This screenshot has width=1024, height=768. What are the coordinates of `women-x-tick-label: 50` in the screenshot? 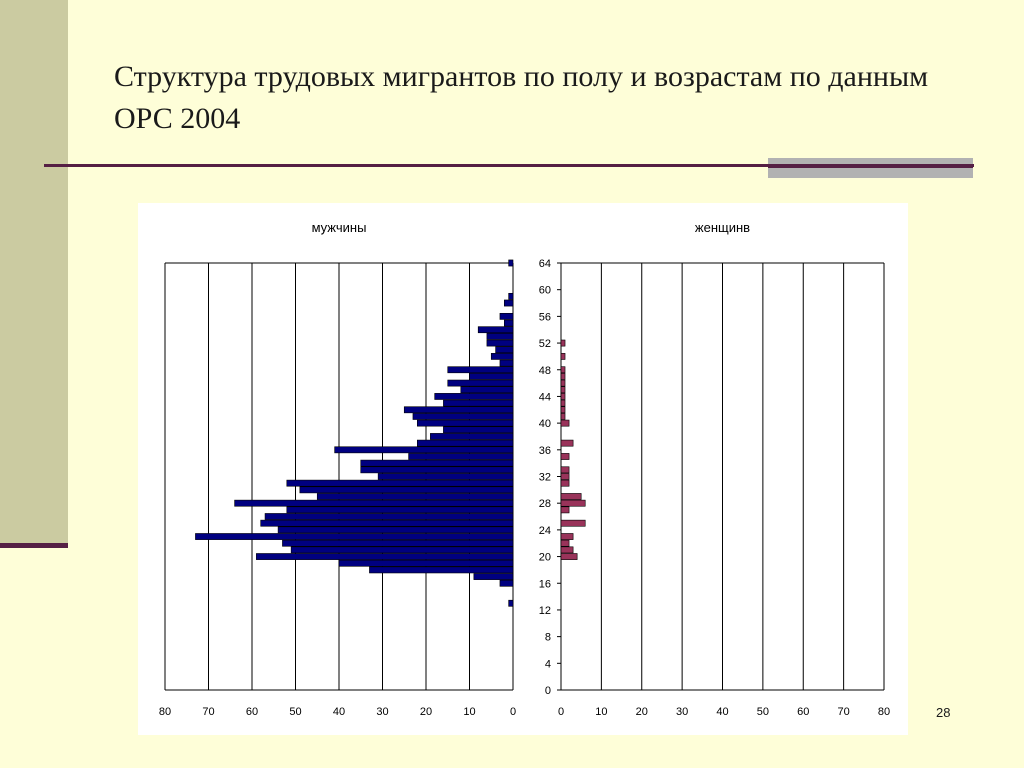 It's located at (763, 712).